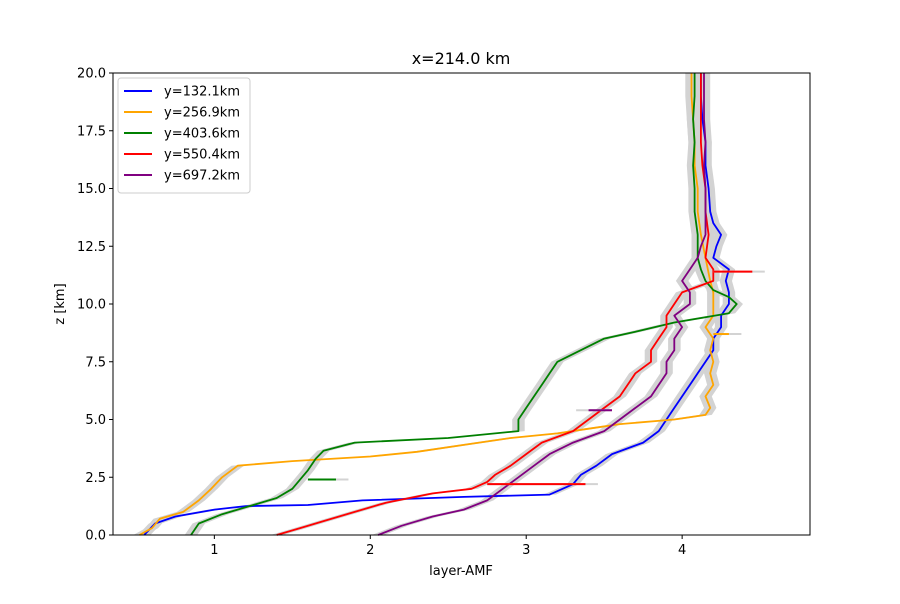 The image size is (900, 604). I want to click on y-axis-ticks: 0.0 2.5 5.0 7.5 10.0 12.5 15.0 17.5 20.0, so click(95, 305).